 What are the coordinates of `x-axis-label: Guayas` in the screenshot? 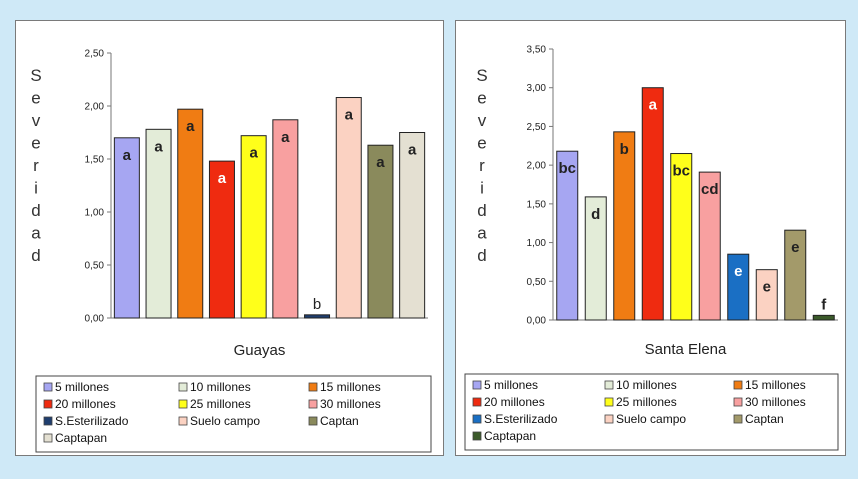 It's located at (260, 350).